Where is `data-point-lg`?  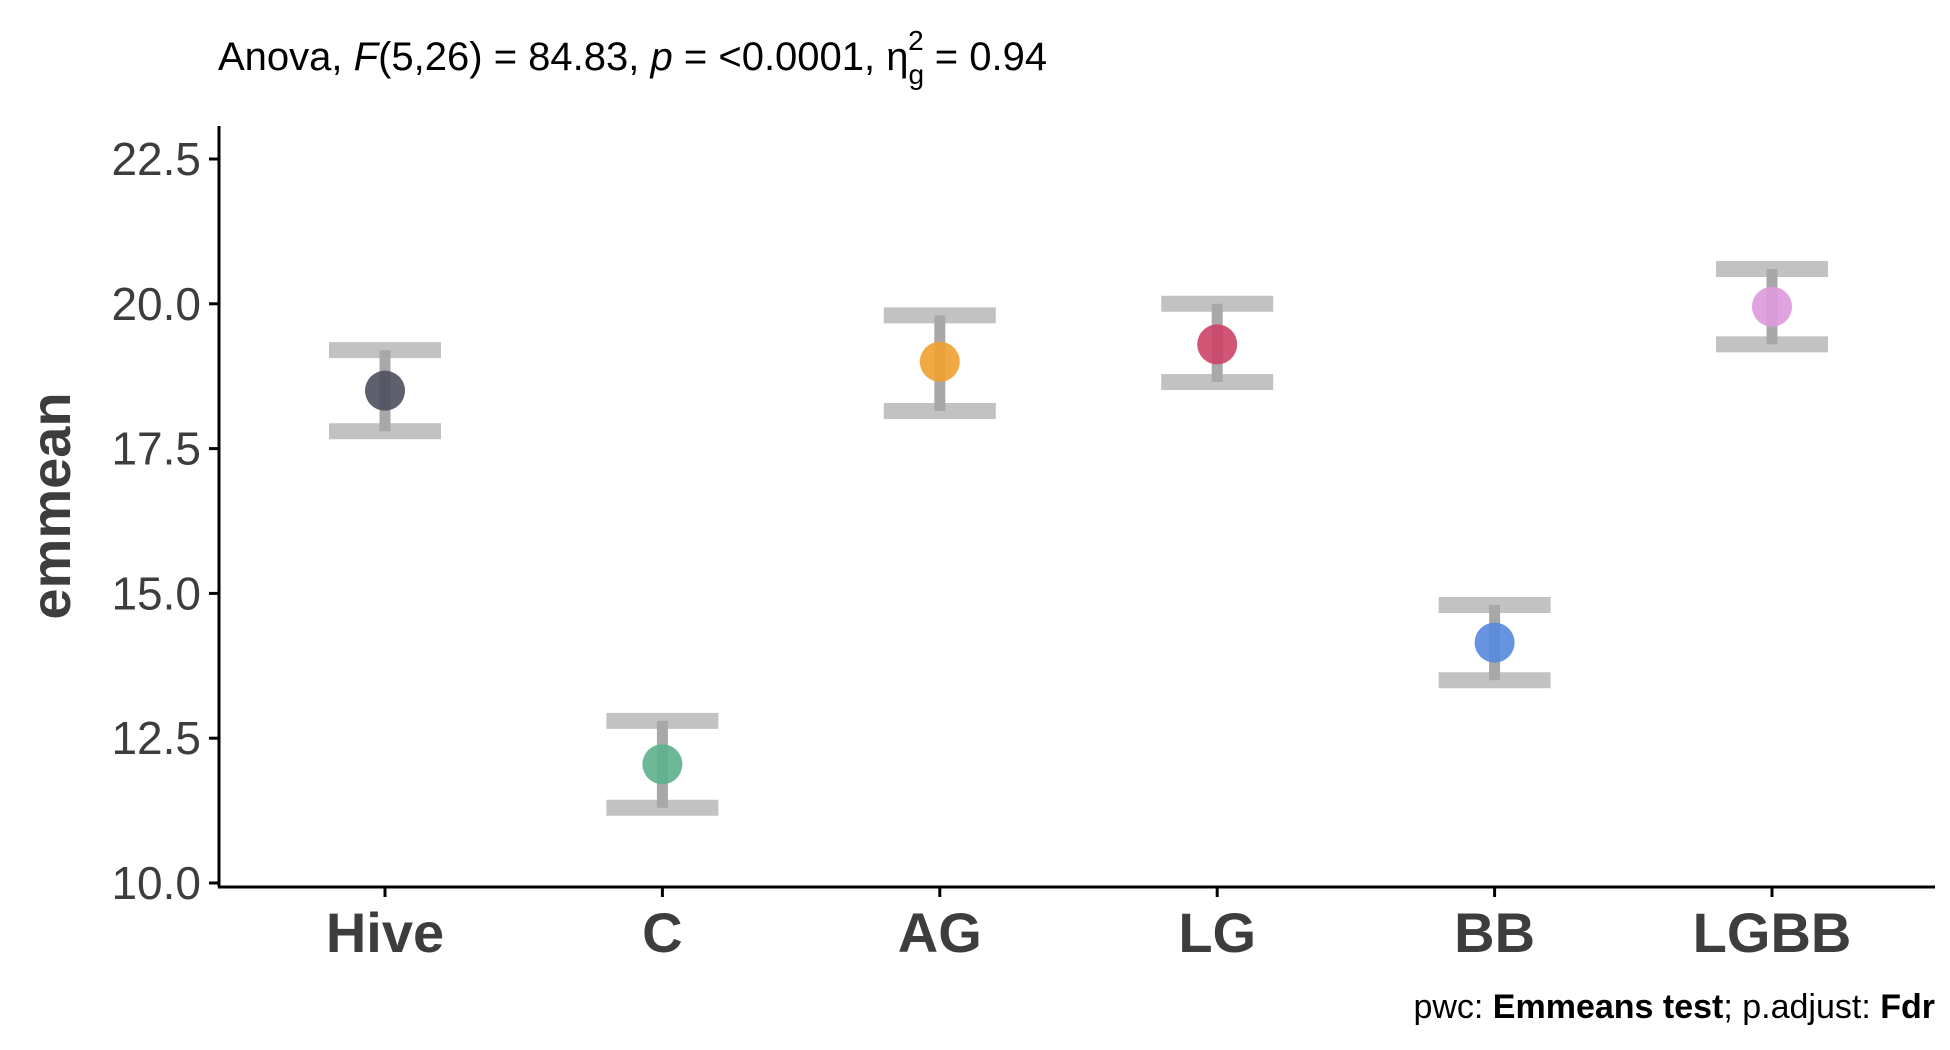 data-point-lg is located at coordinates (1217, 344).